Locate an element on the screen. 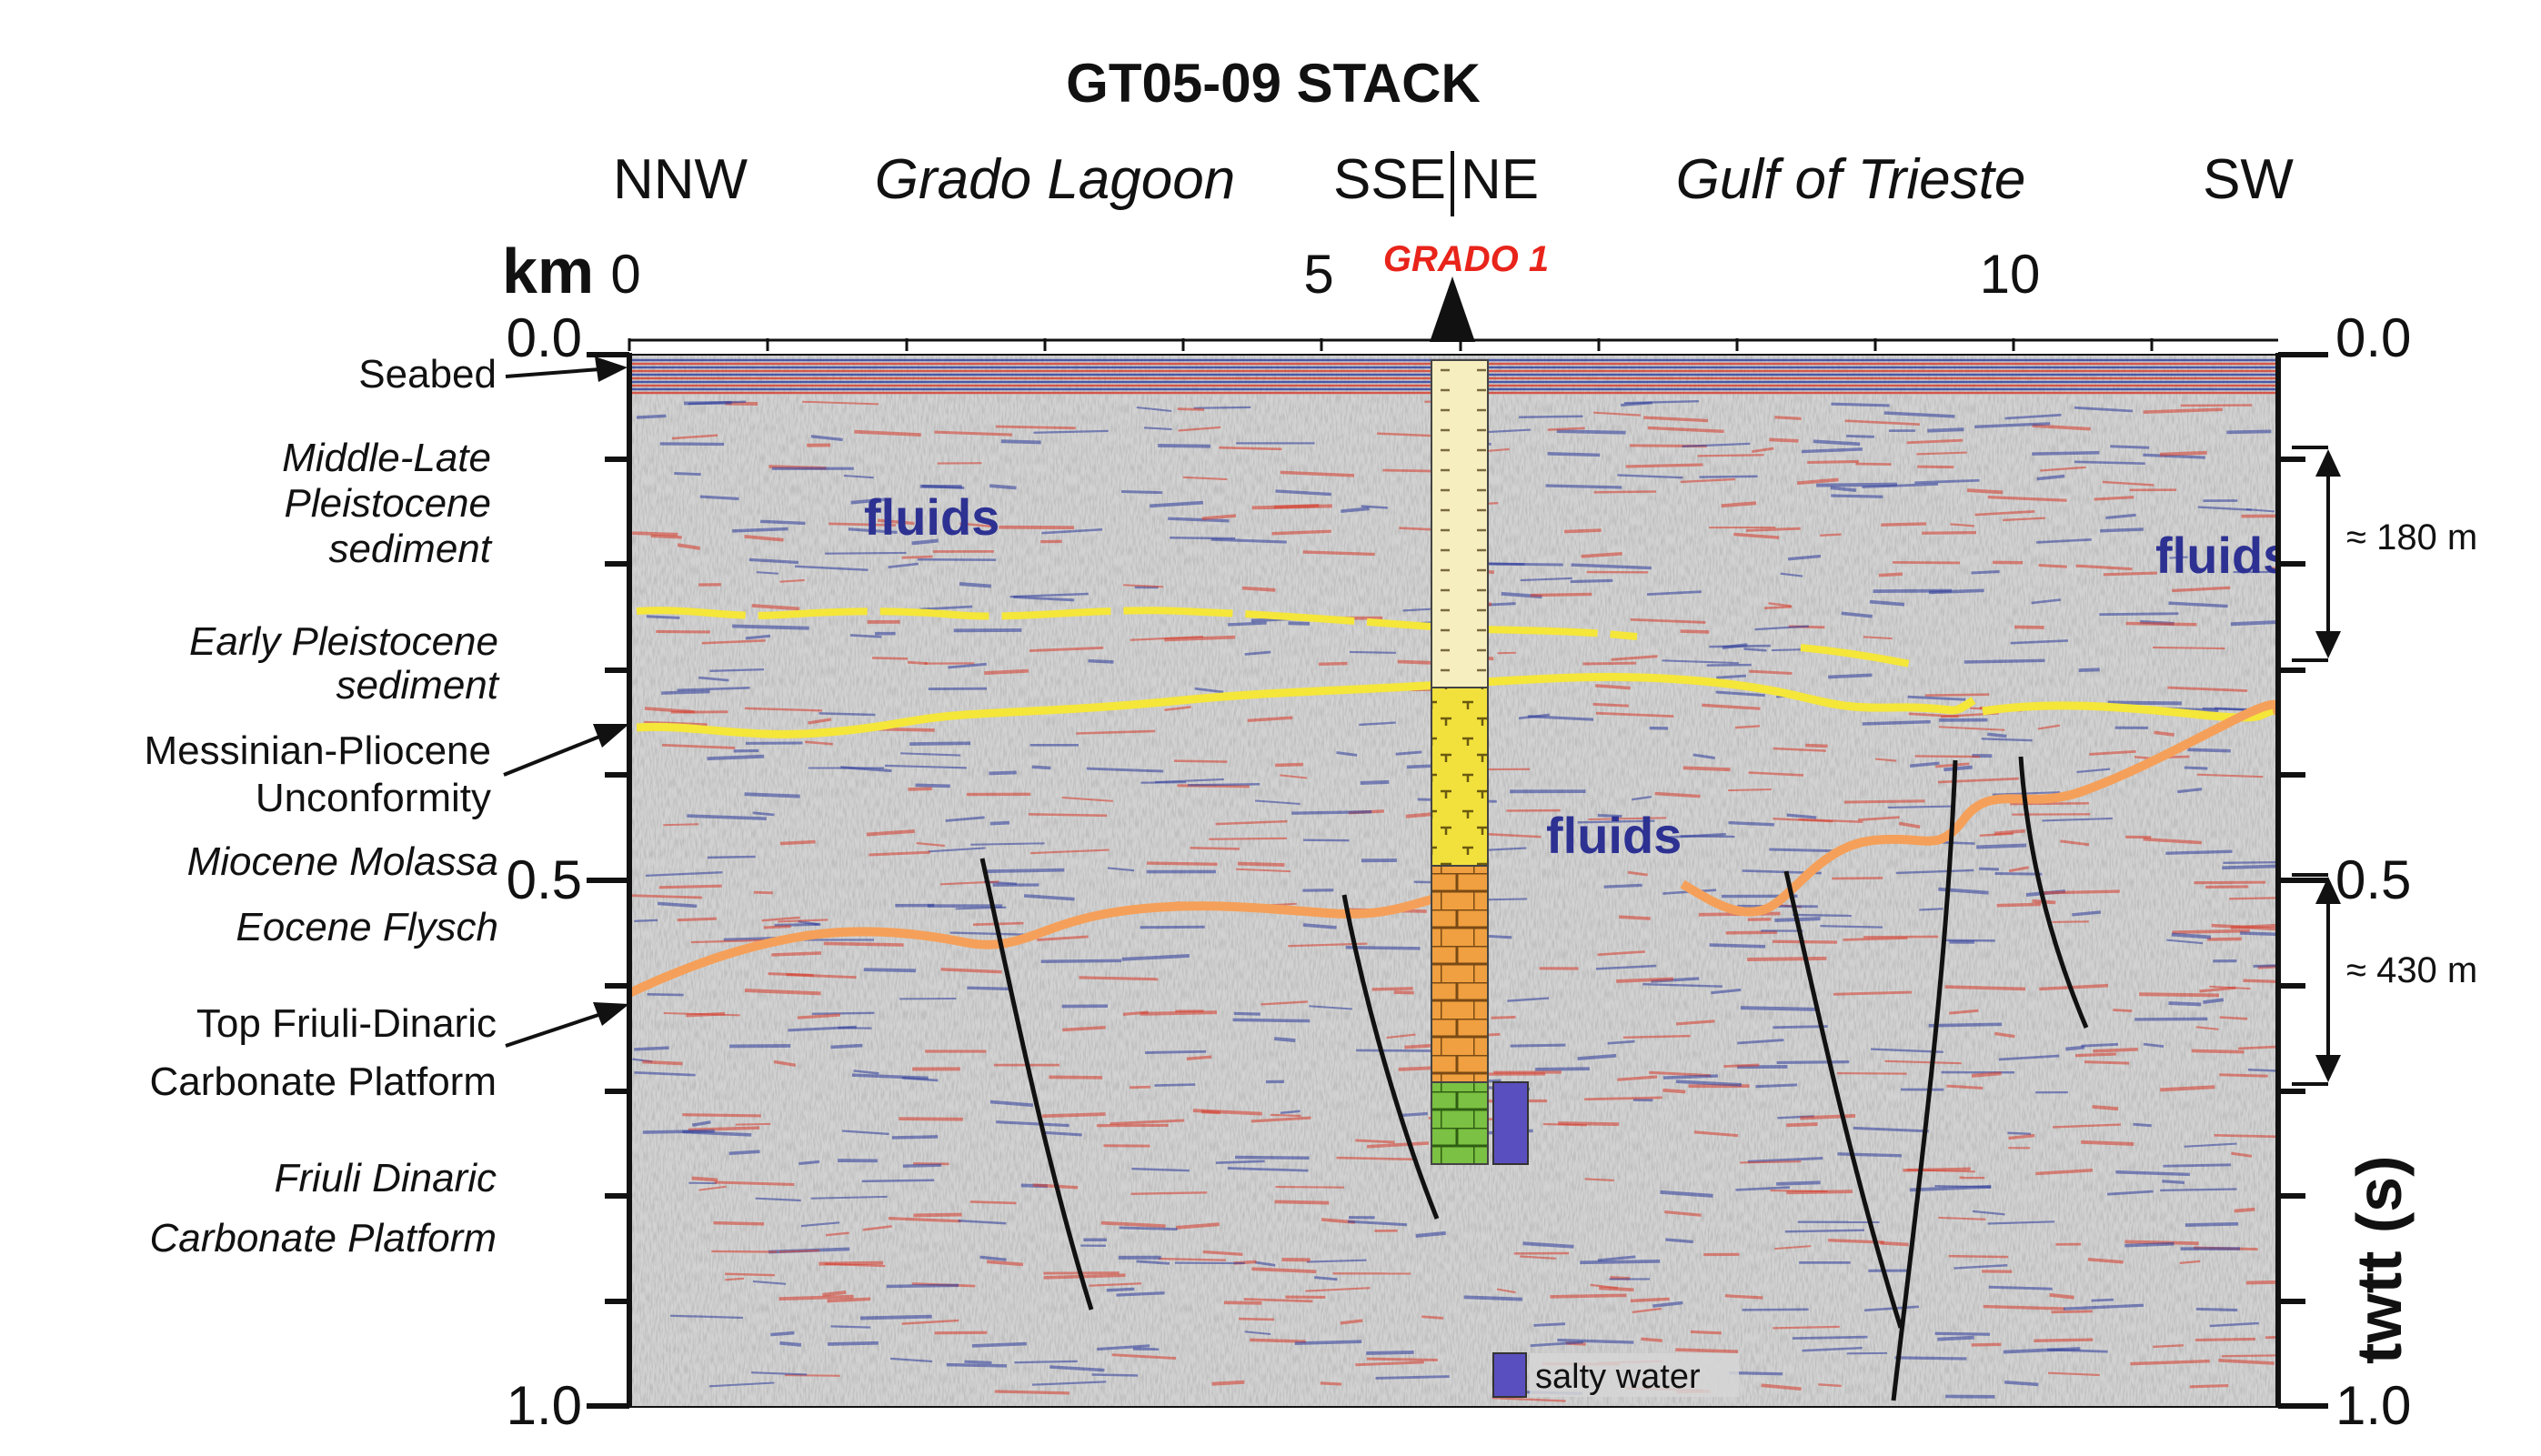 The height and width of the screenshot is (1456, 2541). time-tick-right-1: 1.0 is located at coordinates (2373, 1406).